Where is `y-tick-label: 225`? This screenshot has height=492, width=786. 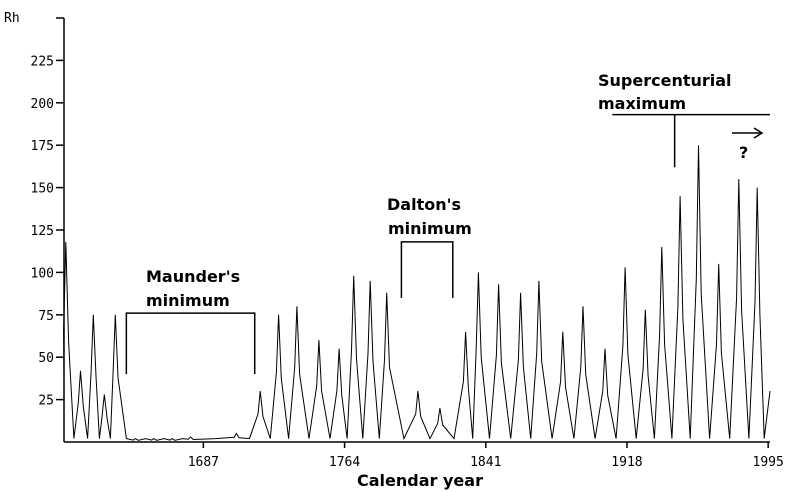
y-tick-label: 225 is located at coordinates (42, 61).